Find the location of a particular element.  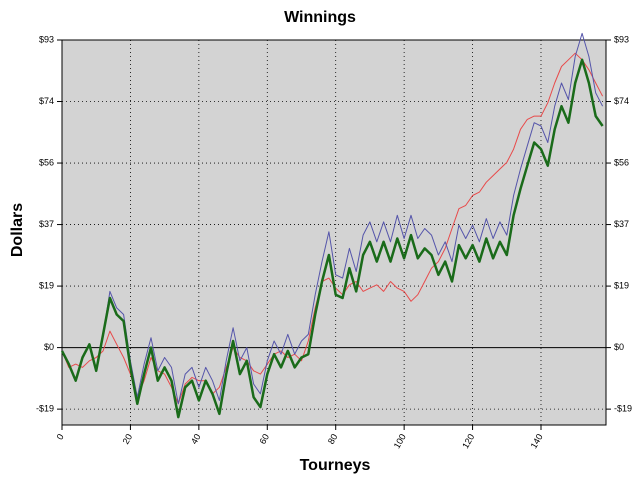

x-tick-label: 0 is located at coordinates (60, 436).